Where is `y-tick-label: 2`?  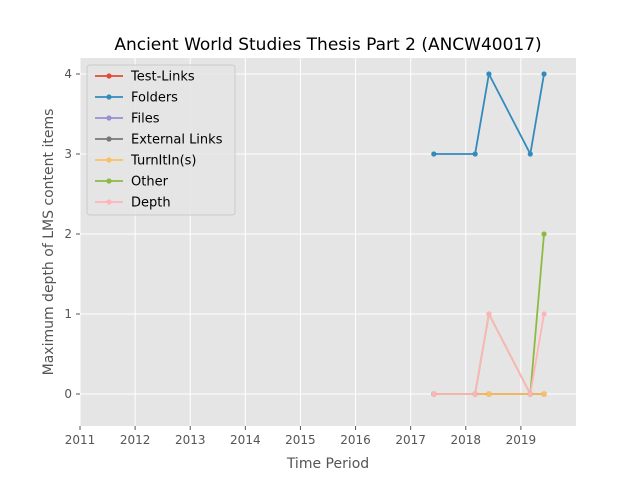 y-tick-label: 2 is located at coordinates (68, 234).